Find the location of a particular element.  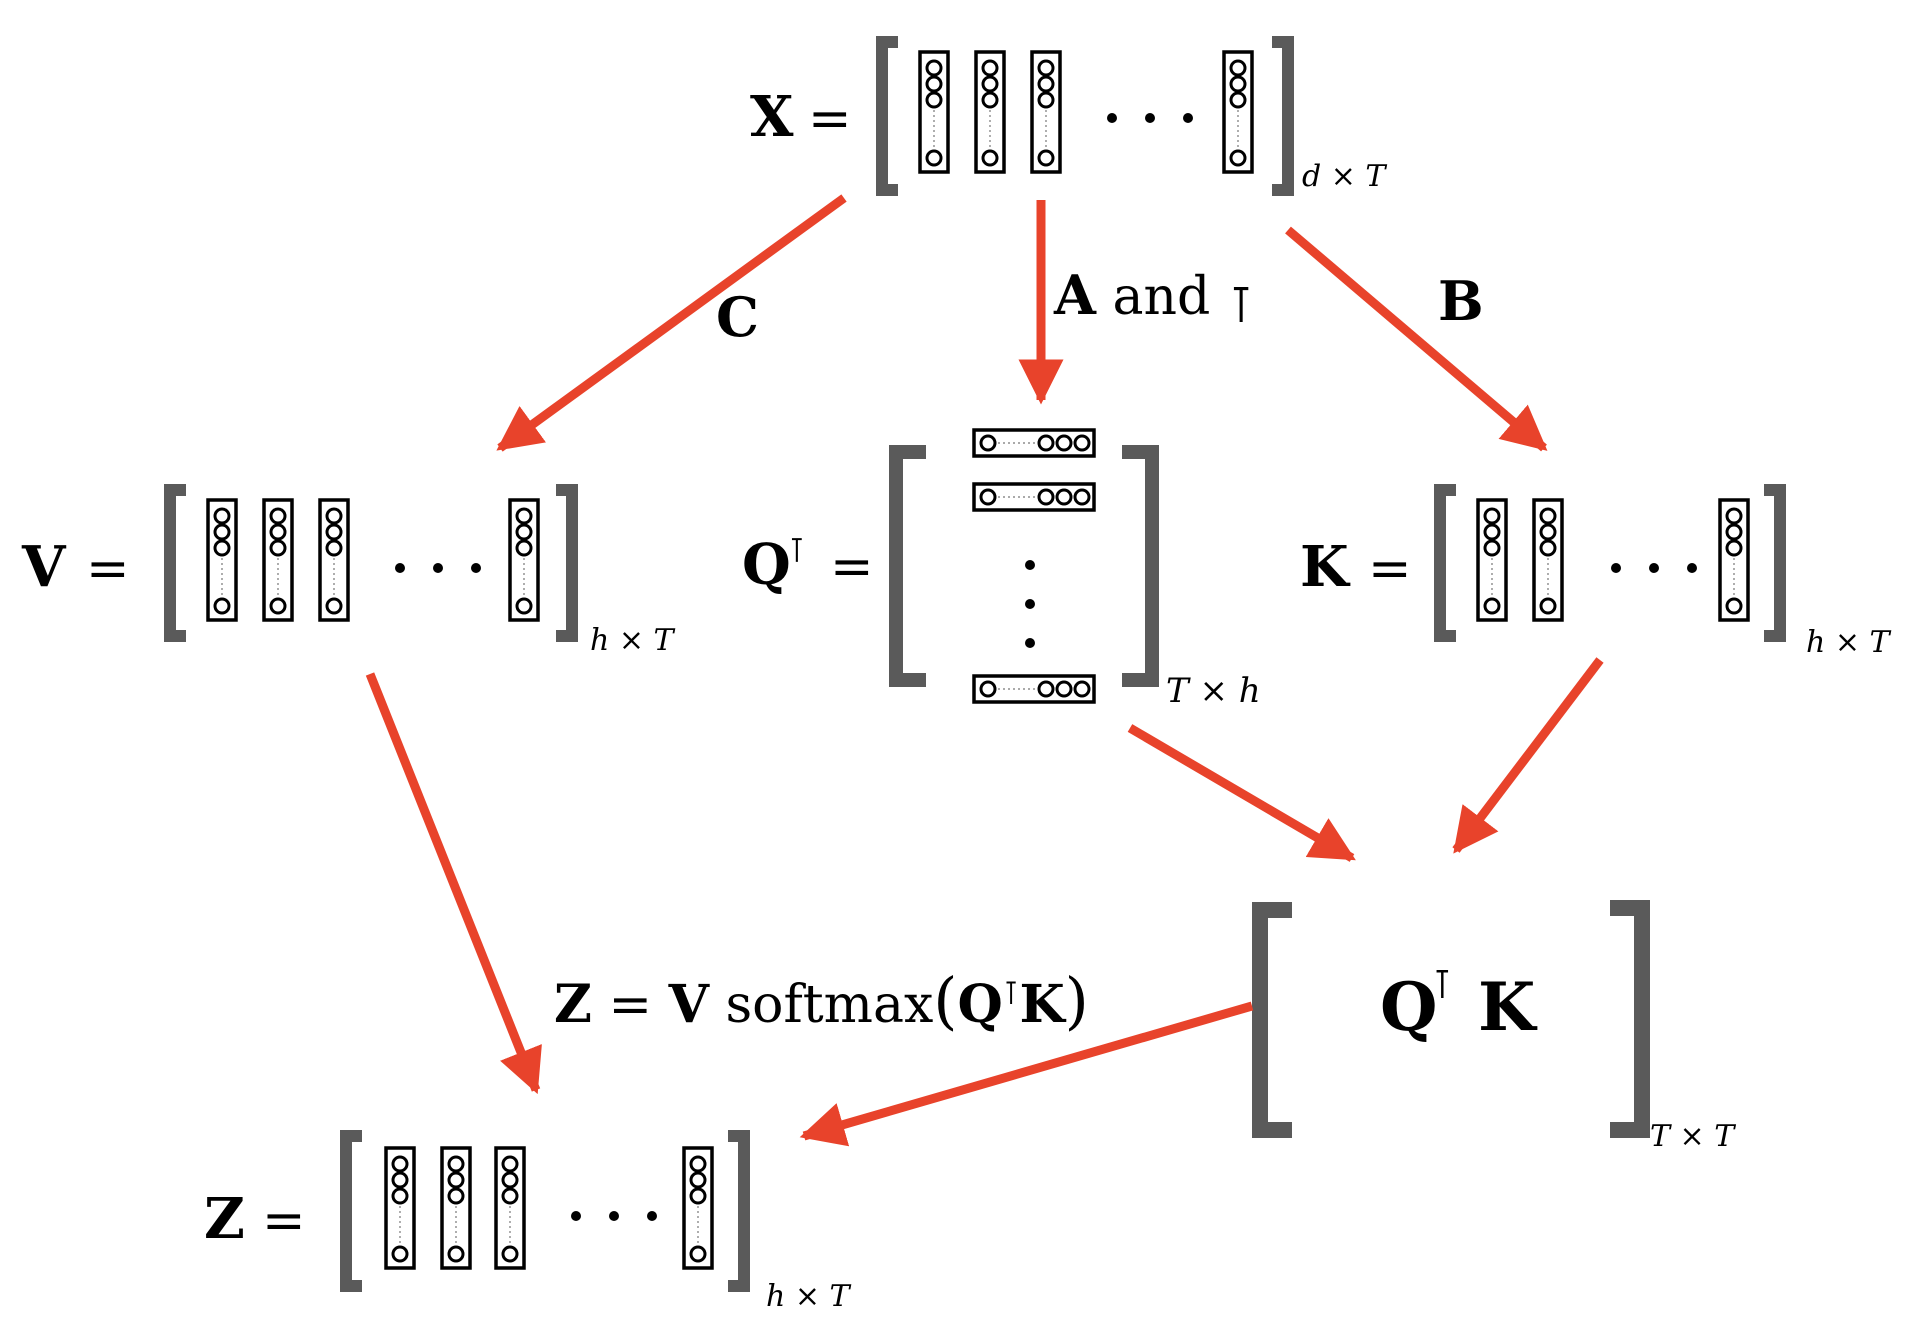

qt-right-bracket is located at coordinates (1140, 566).